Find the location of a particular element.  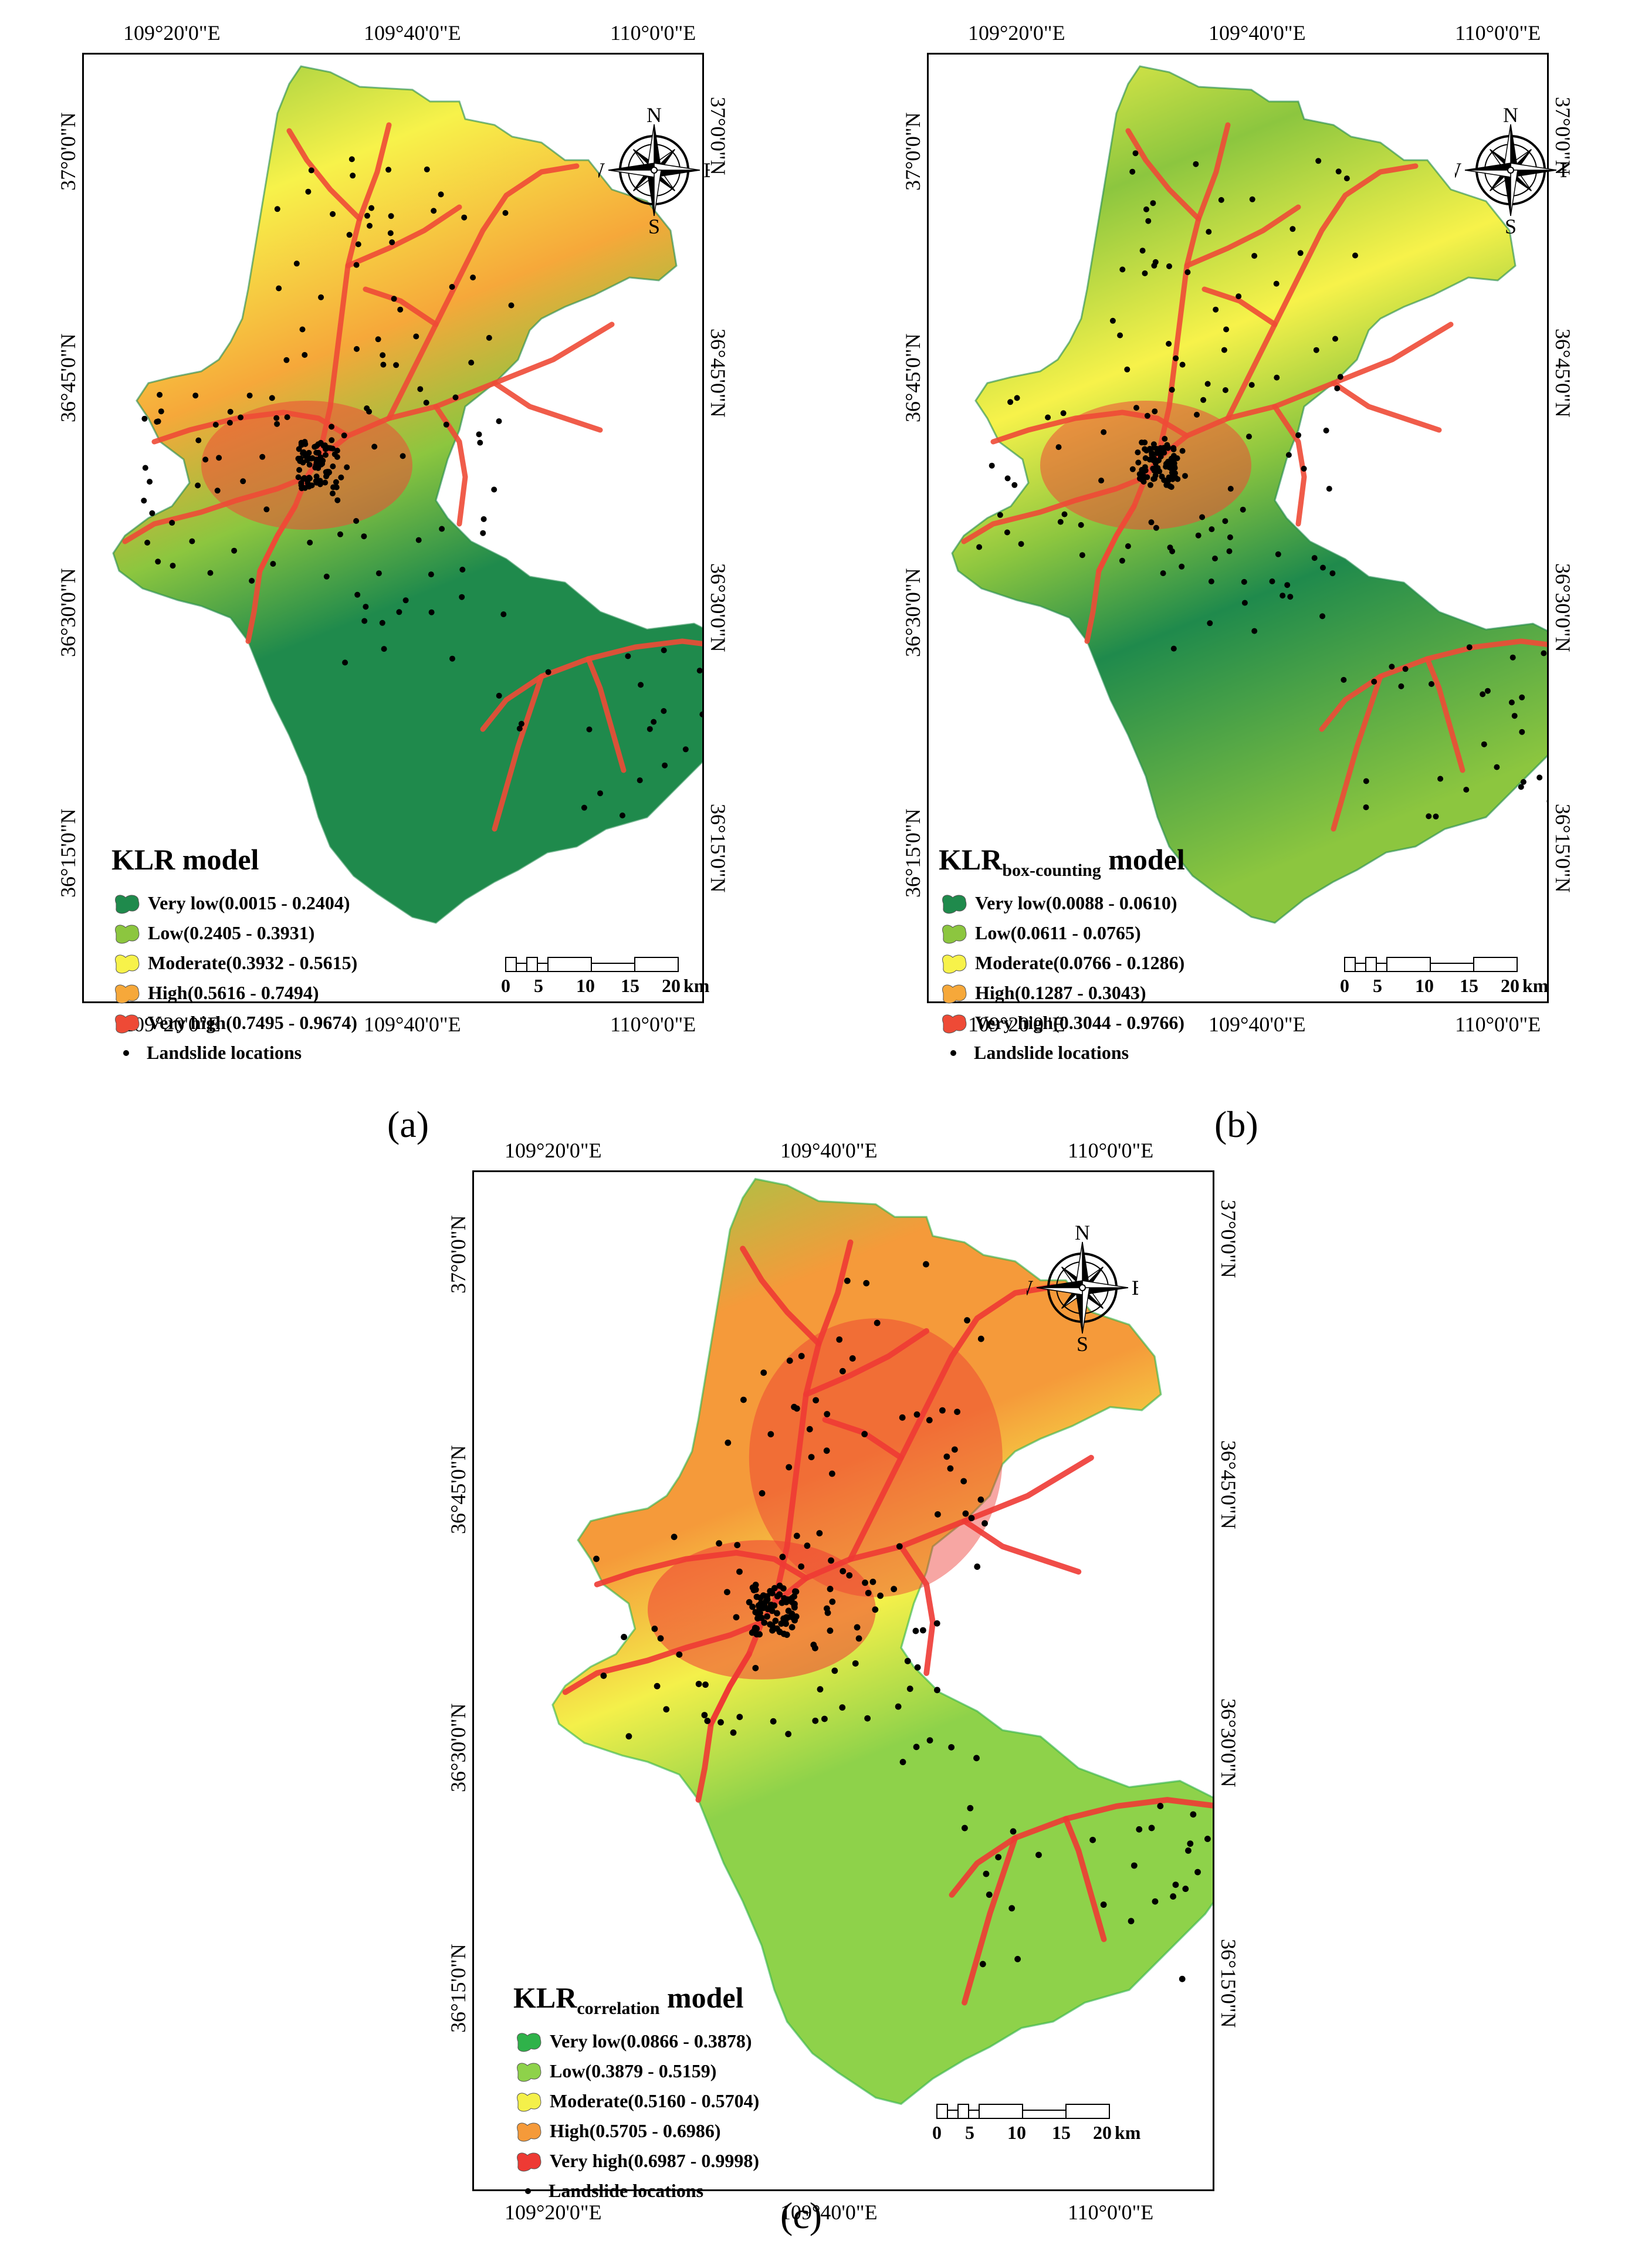

lon-label-top: 109°40'0"E is located at coordinates (1257, 33).